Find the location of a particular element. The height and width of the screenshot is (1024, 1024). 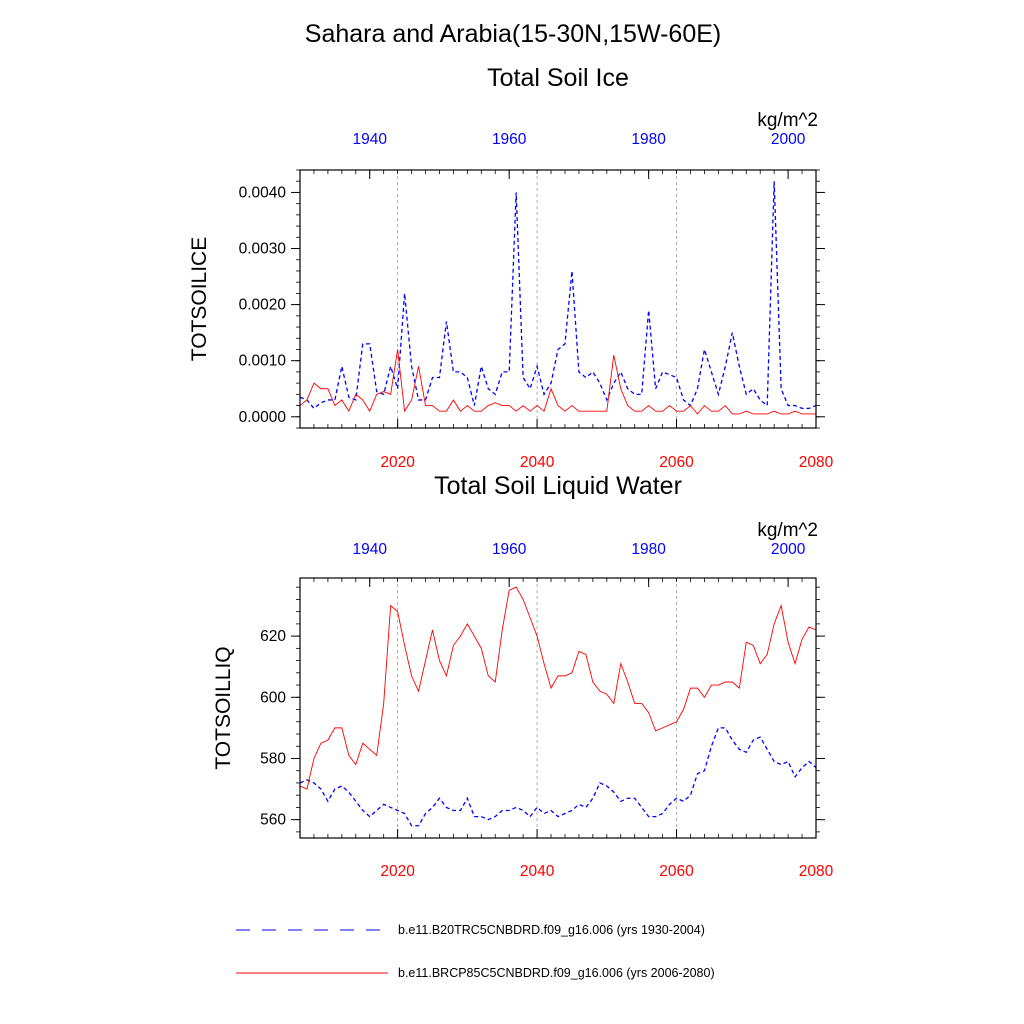

y-tick-label: 0.0040 is located at coordinates (263, 192).